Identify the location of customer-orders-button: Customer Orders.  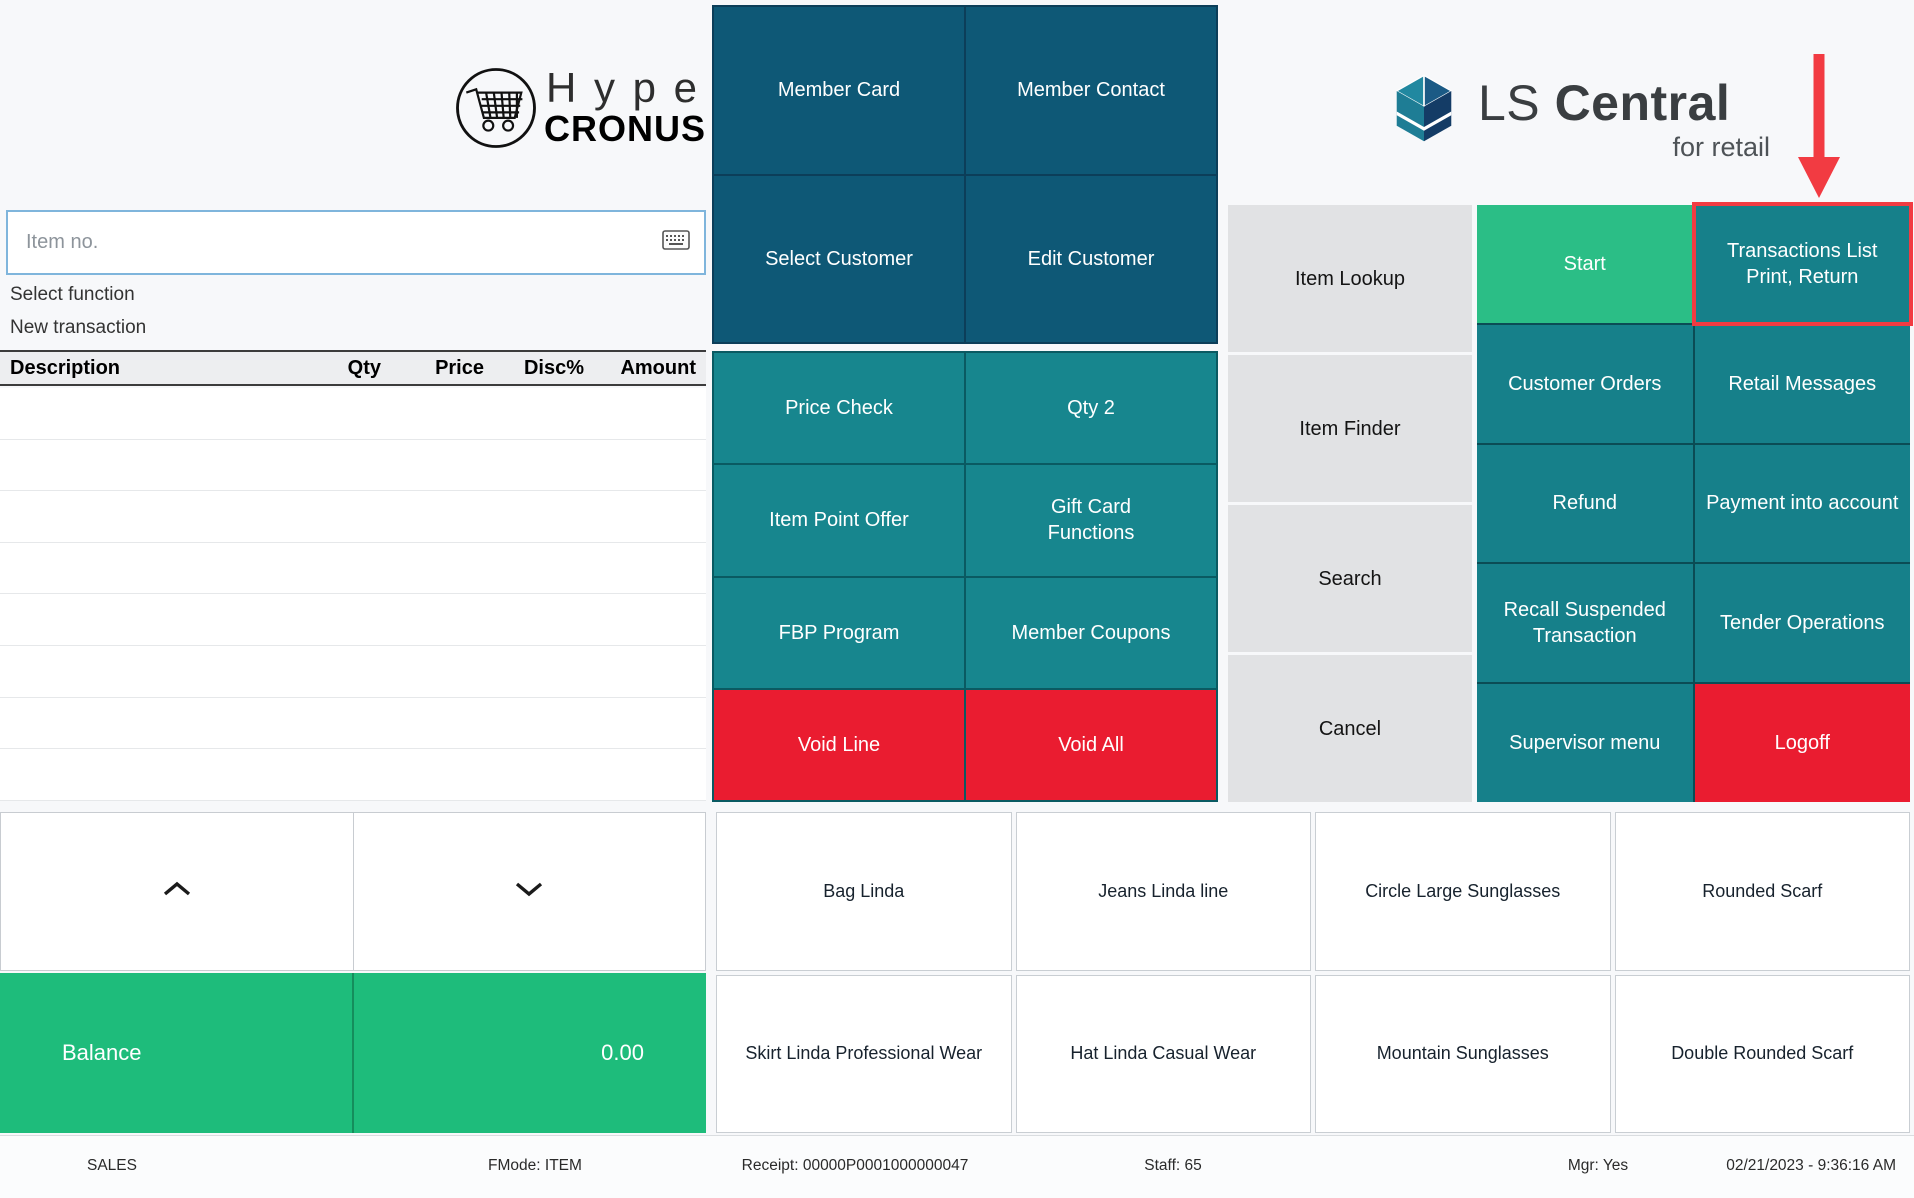
(1585, 383).